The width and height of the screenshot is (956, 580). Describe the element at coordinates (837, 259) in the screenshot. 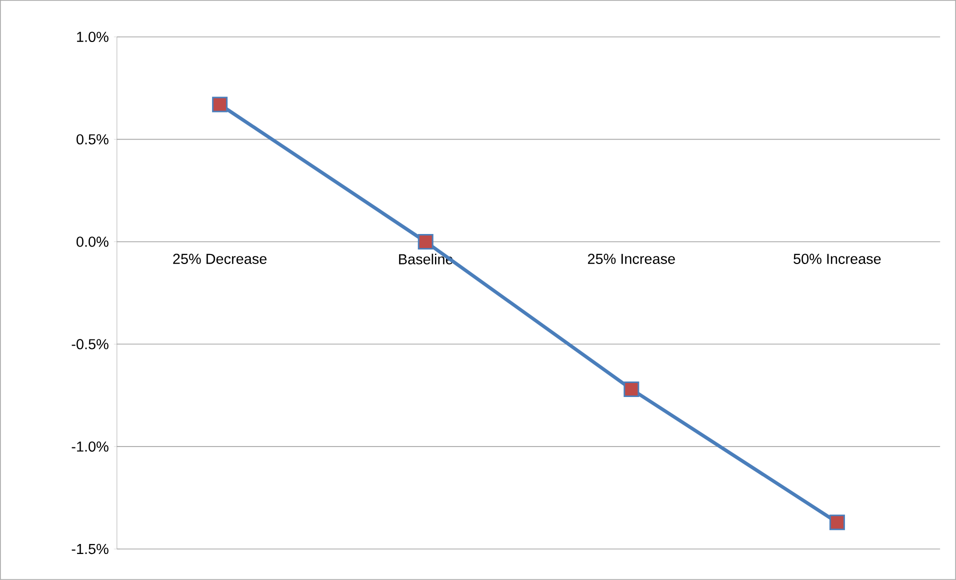

I see `x-tick-label: 50% Increase` at that location.